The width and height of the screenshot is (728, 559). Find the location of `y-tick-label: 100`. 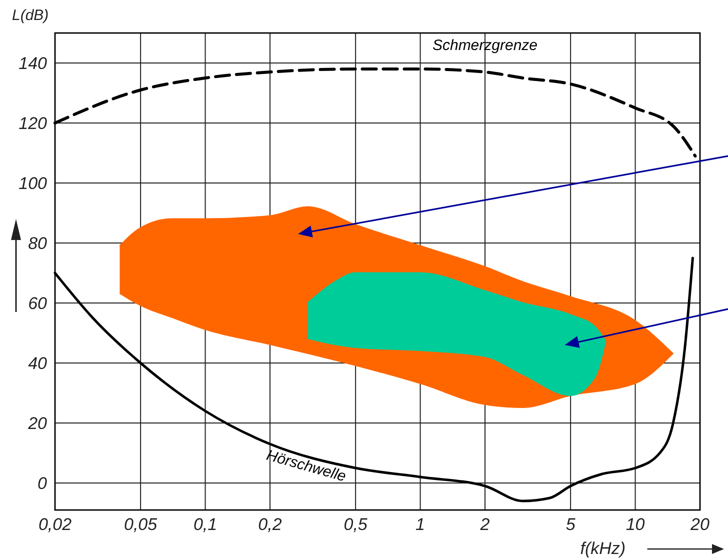

y-tick-label: 100 is located at coordinates (33, 183).